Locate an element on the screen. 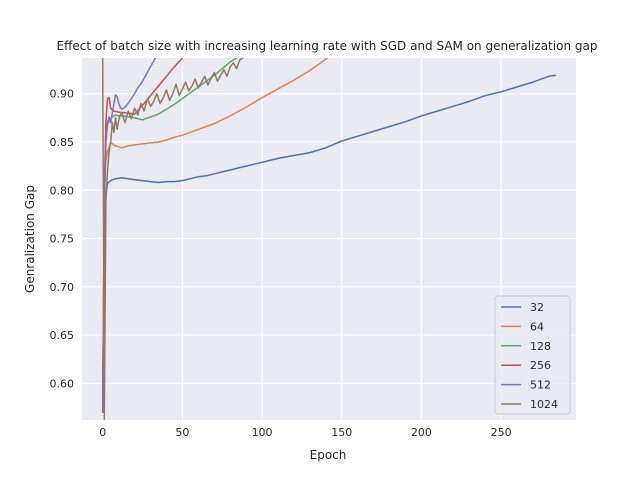 The height and width of the screenshot is (480, 640). legend-label: 1024 is located at coordinates (544, 404).